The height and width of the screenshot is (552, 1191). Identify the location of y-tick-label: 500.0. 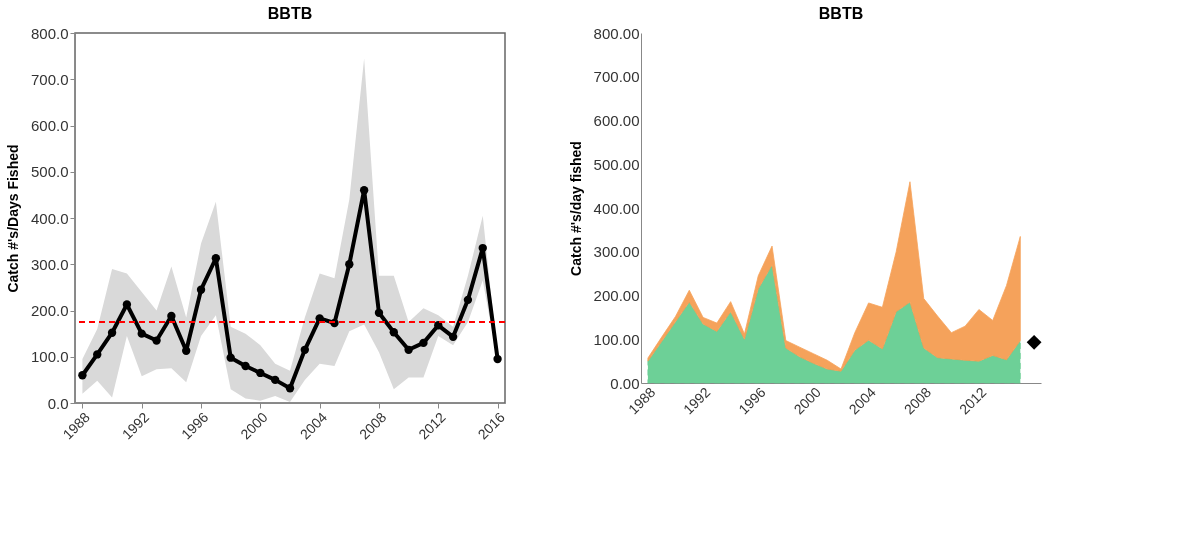
(49, 172).